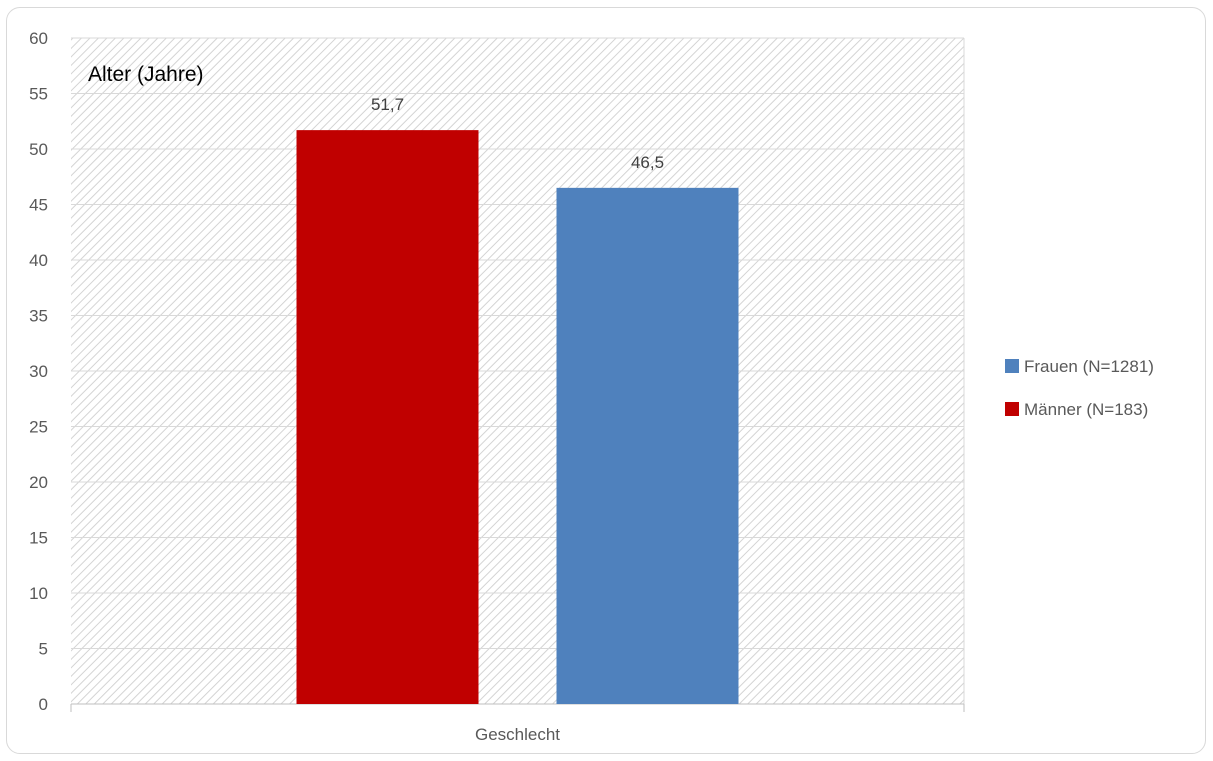 This screenshot has height=761, width=1213. What do you see at coordinates (517, 734) in the screenshot?
I see `x-category-label: Geschlecht` at bounding box center [517, 734].